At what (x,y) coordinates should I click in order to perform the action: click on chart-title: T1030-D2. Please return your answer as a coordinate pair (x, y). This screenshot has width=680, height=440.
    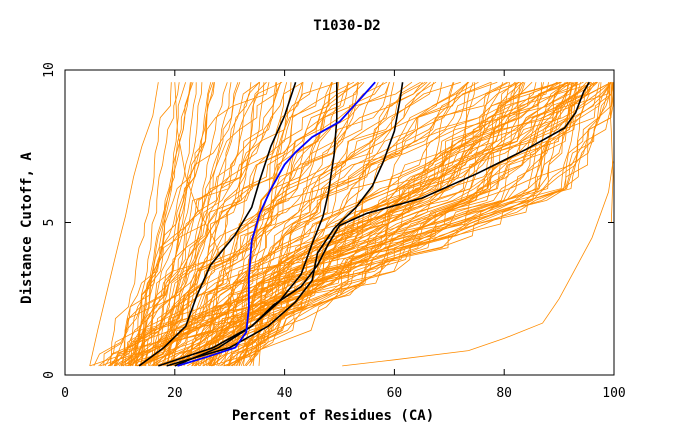
    Looking at the image, I should click on (346, 26).